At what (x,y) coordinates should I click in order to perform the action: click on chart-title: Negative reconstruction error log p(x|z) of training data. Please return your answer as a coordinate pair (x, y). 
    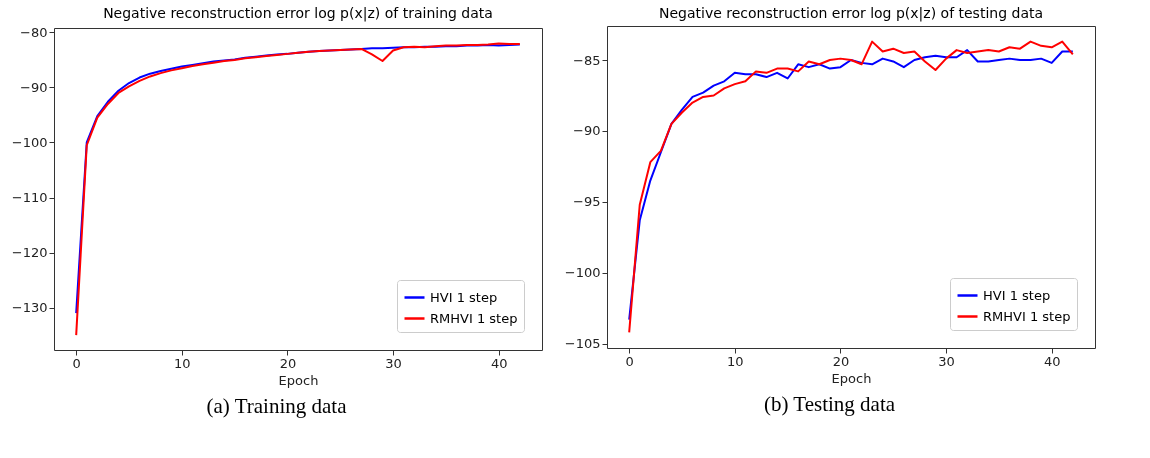
    Looking at the image, I should click on (298, 14).